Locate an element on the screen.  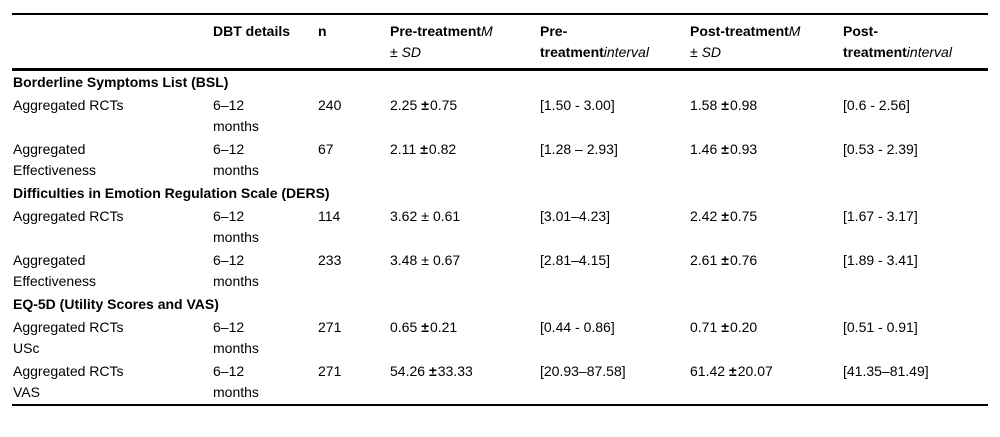
post-interval-cell: [0.6 - 2.56] is located at coordinates (876, 105).